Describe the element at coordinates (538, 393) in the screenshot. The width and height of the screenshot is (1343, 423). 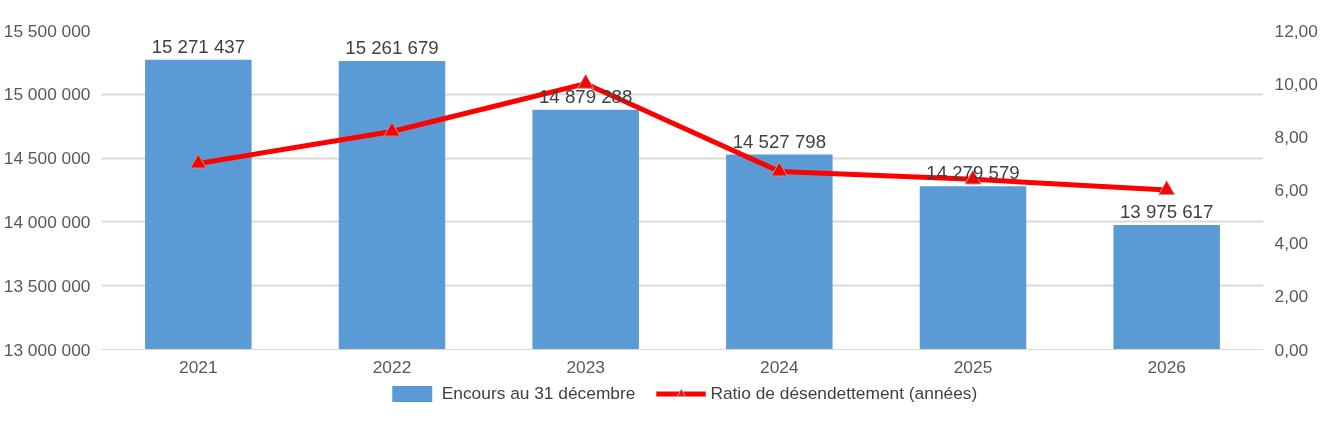
I see `legend-label: Encours au 31 décembre` at that location.